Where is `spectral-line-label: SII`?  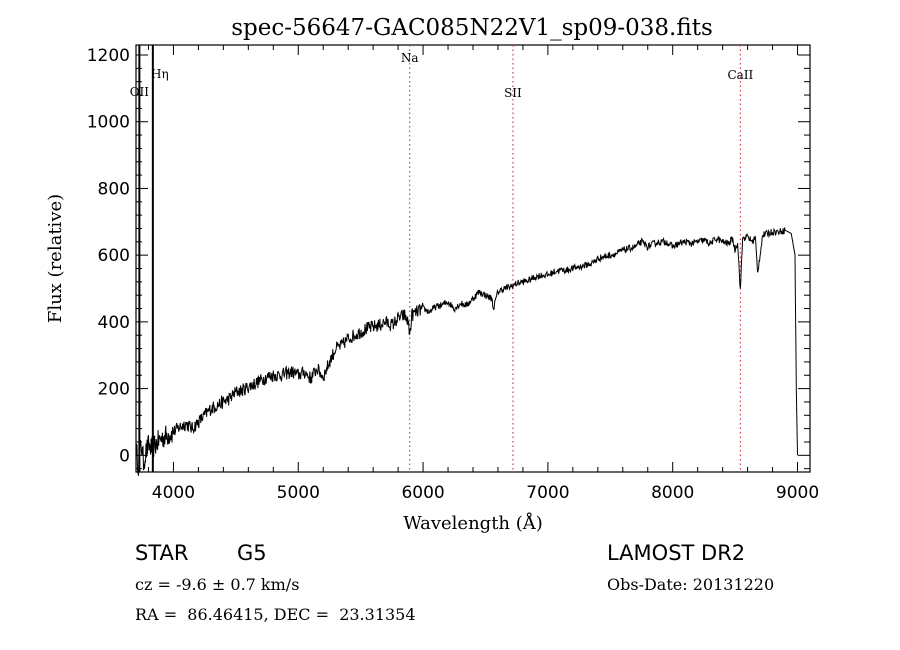 spectral-line-label: SII is located at coordinates (513, 93).